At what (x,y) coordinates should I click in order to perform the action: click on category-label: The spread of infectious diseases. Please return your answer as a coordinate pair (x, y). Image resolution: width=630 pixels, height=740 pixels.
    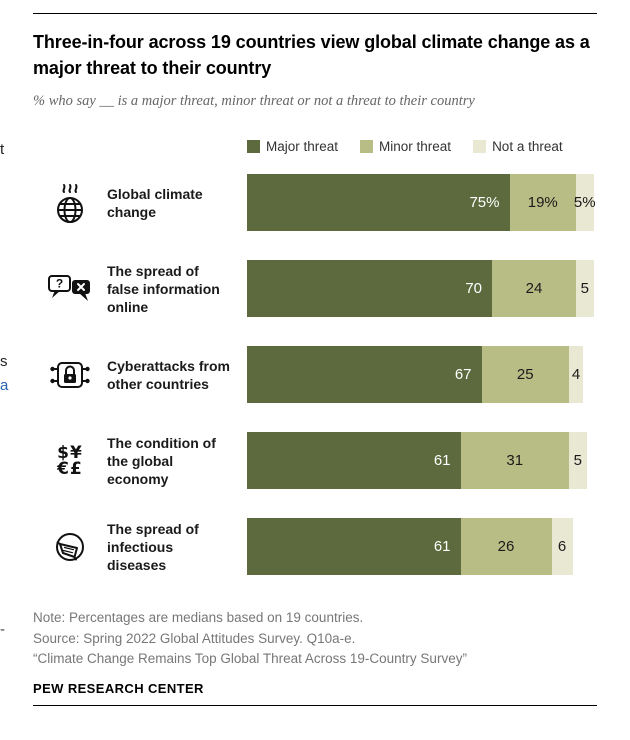
    Looking at the image, I should click on (153, 546).